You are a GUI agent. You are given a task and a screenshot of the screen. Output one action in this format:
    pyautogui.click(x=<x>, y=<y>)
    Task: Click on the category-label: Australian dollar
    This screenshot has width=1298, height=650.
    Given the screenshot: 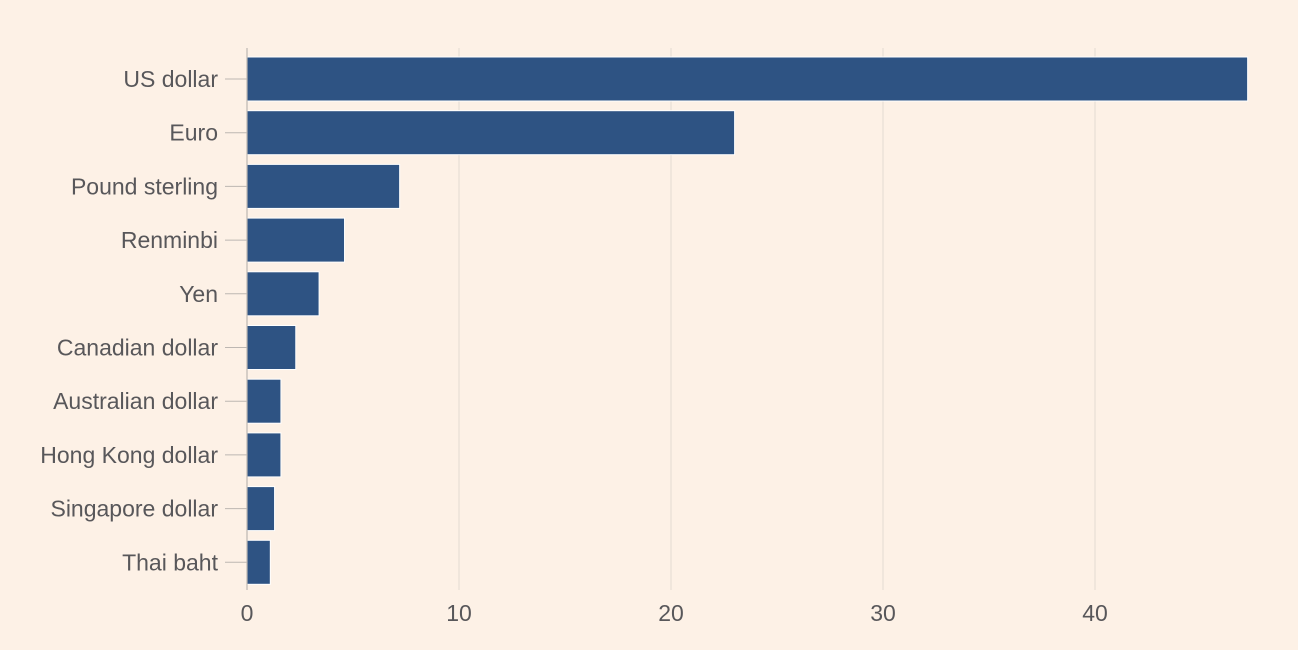 What is the action you would take?
    pyautogui.click(x=135, y=401)
    